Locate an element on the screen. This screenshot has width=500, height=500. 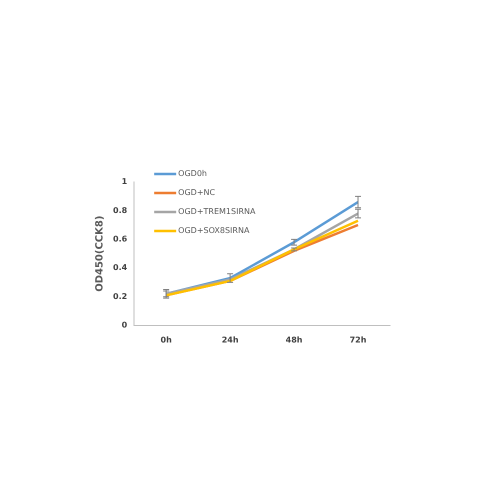
x-tick-label: 0h is located at coordinates (166, 339).